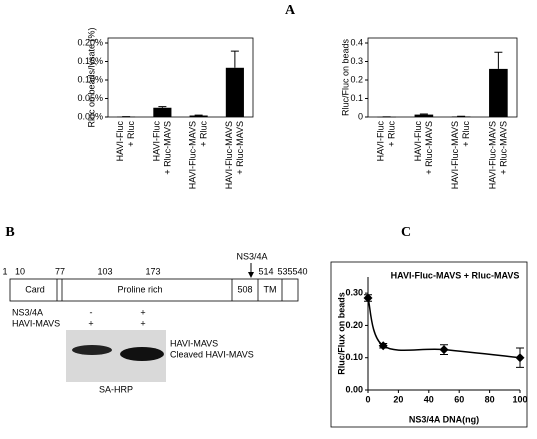  What do you see at coordinates (270, 289) in the screenshot?
I see `domain-label: TM` at bounding box center [270, 289].